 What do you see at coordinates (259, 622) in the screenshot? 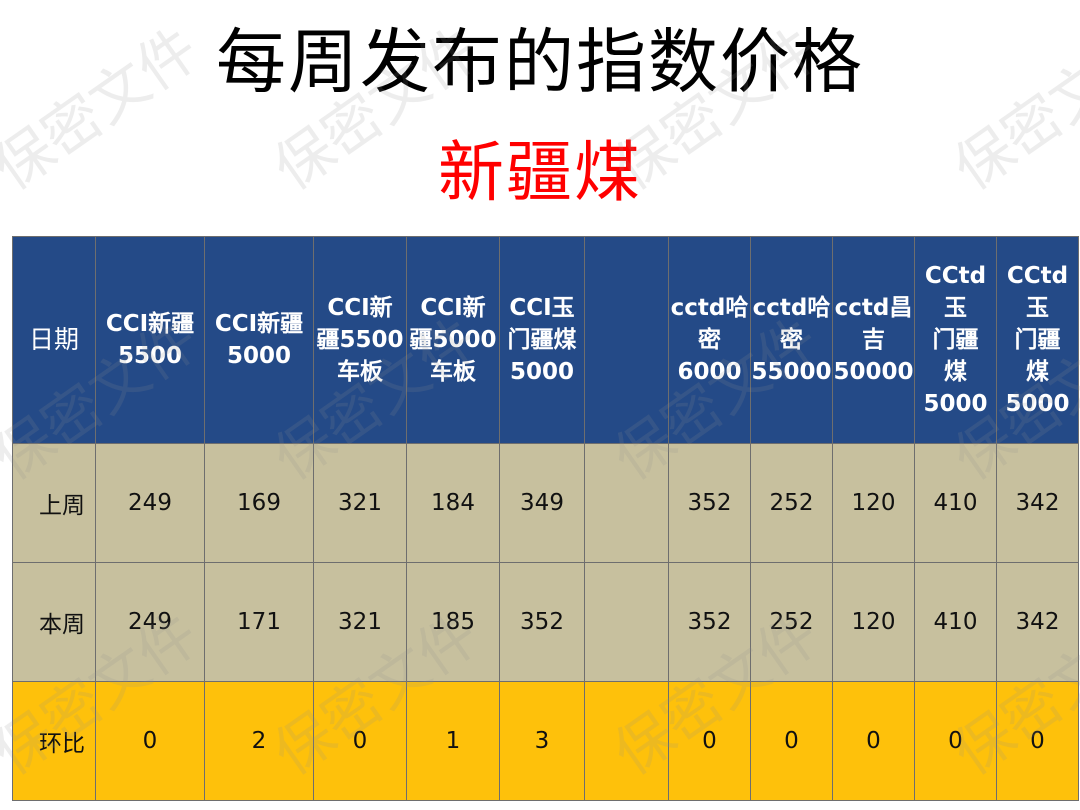
I see `table-cell: 171` at bounding box center [259, 622].